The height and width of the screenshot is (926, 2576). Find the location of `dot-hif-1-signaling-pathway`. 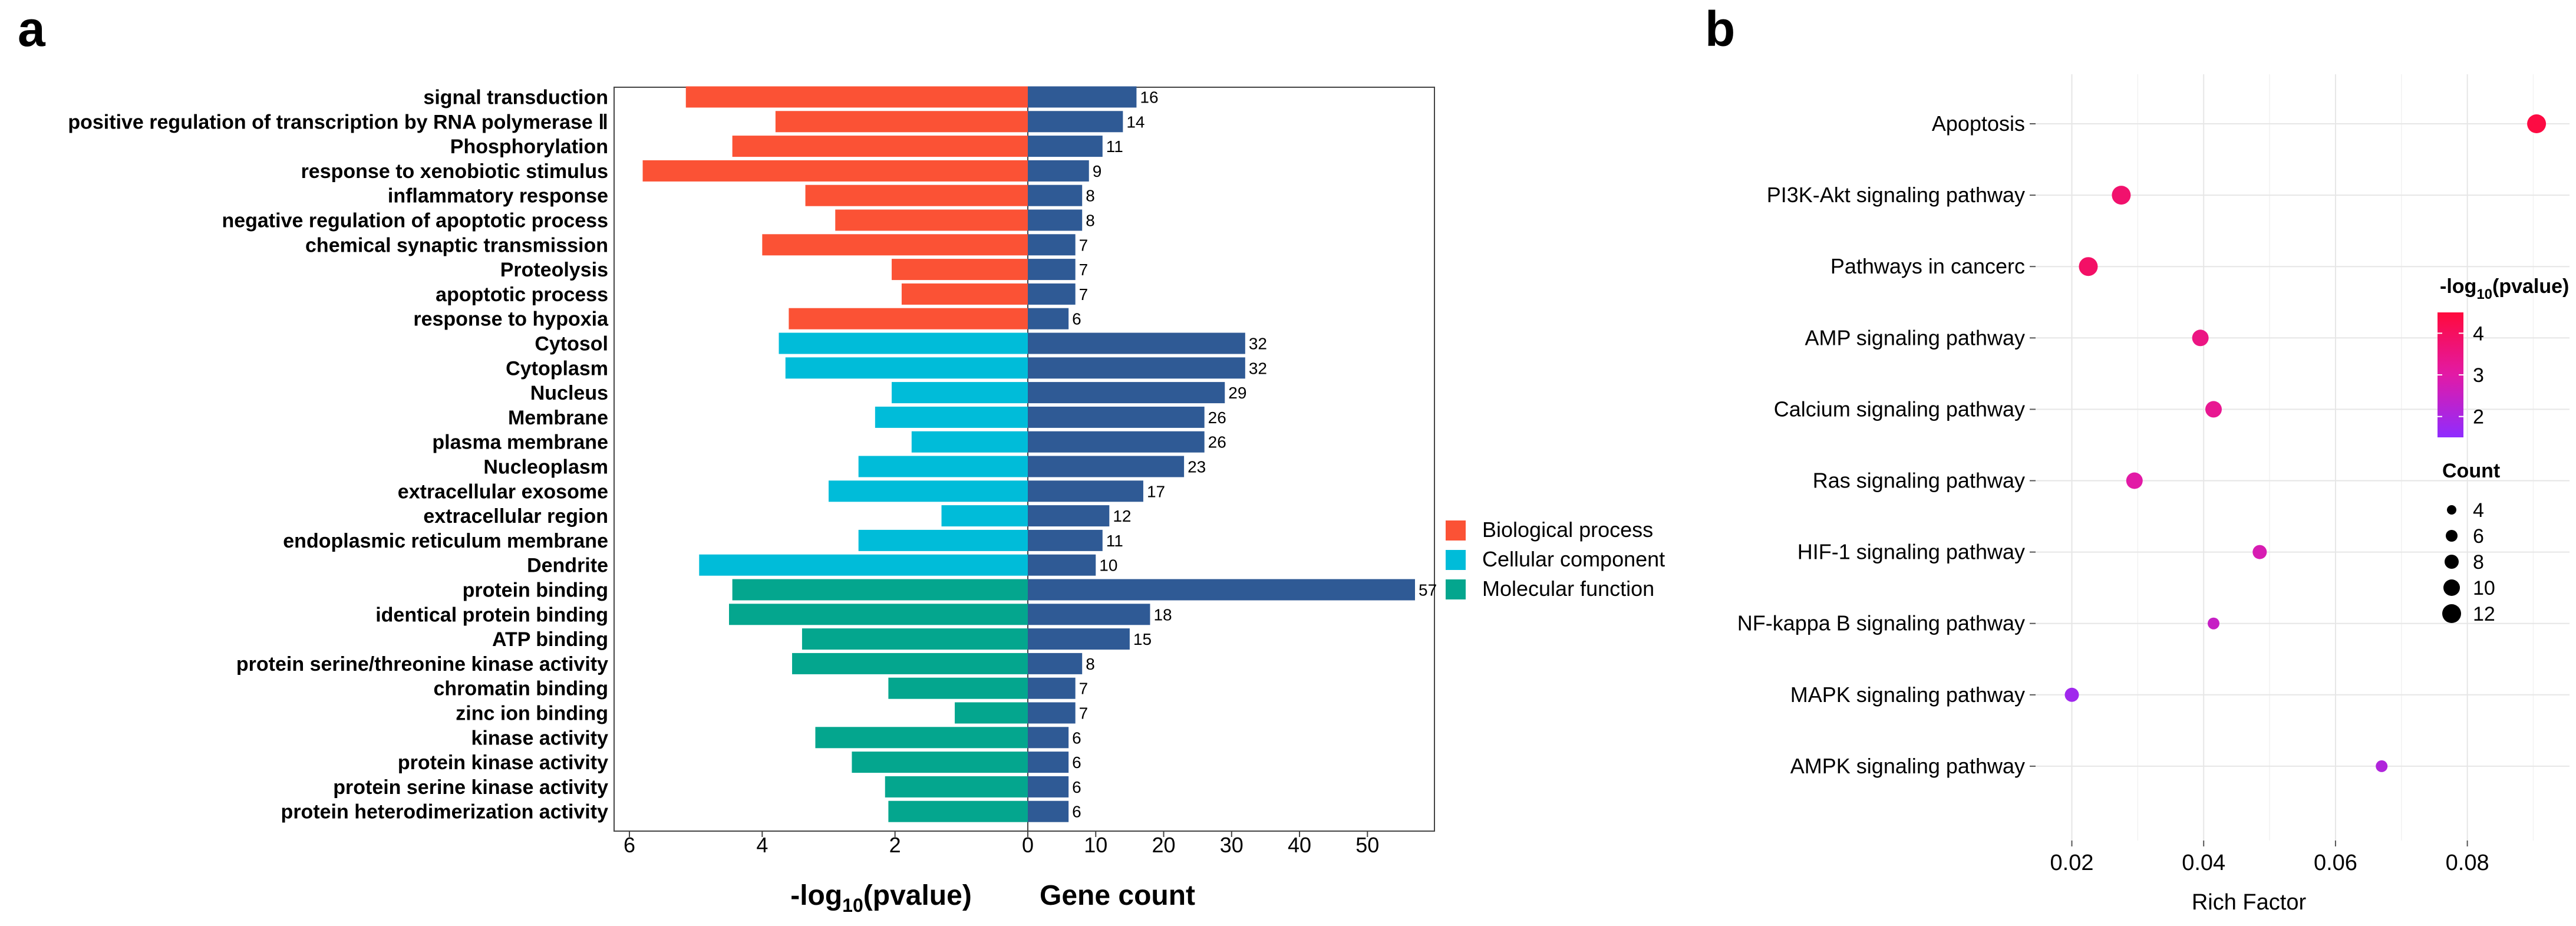

dot-hif-1-signaling-pathway is located at coordinates (2259, 552).